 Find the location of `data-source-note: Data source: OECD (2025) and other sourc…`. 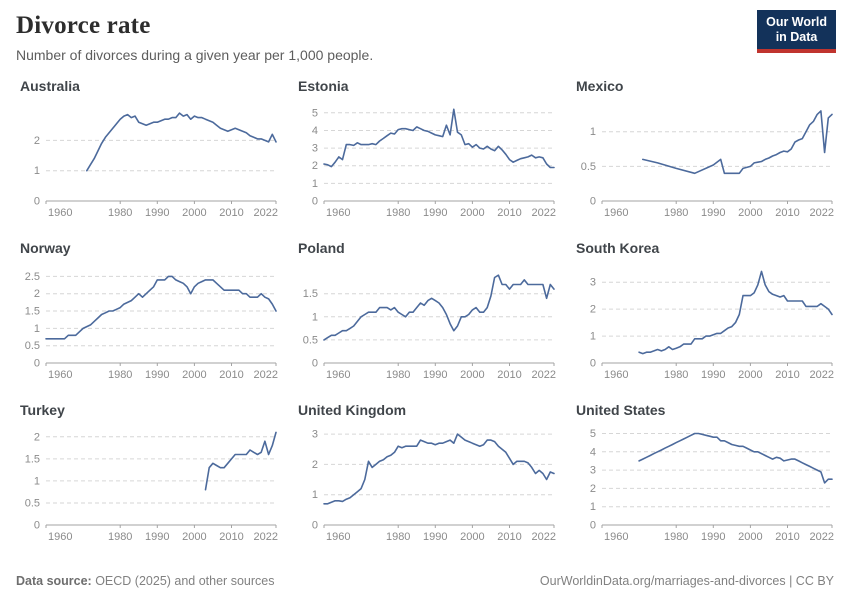

data-source-note: Data source: OECD (2025) and other sourc… is located at coordinates (145, 581).